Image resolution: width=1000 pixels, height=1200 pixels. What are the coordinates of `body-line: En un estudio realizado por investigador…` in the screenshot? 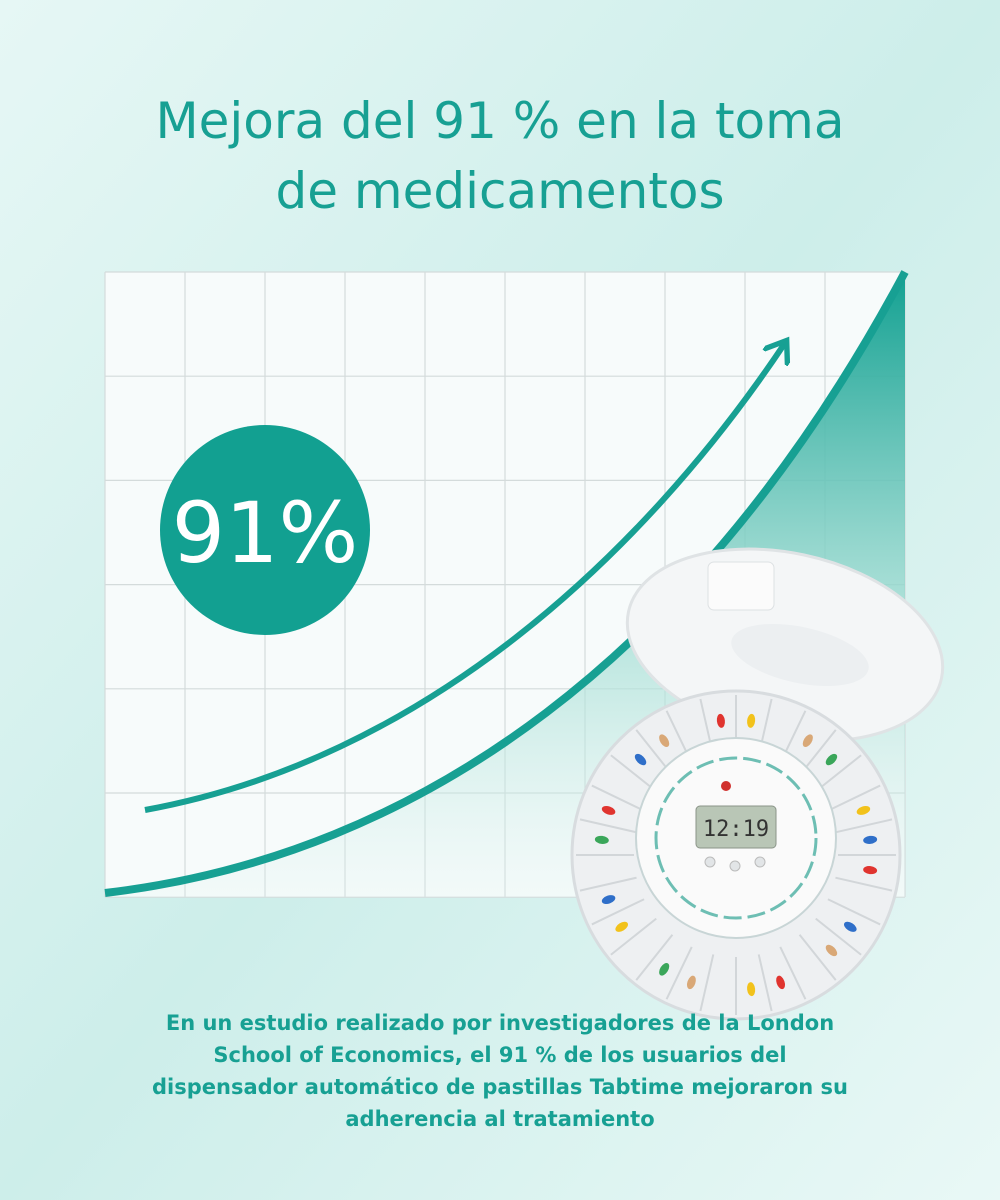 It's located at (500, 1023).